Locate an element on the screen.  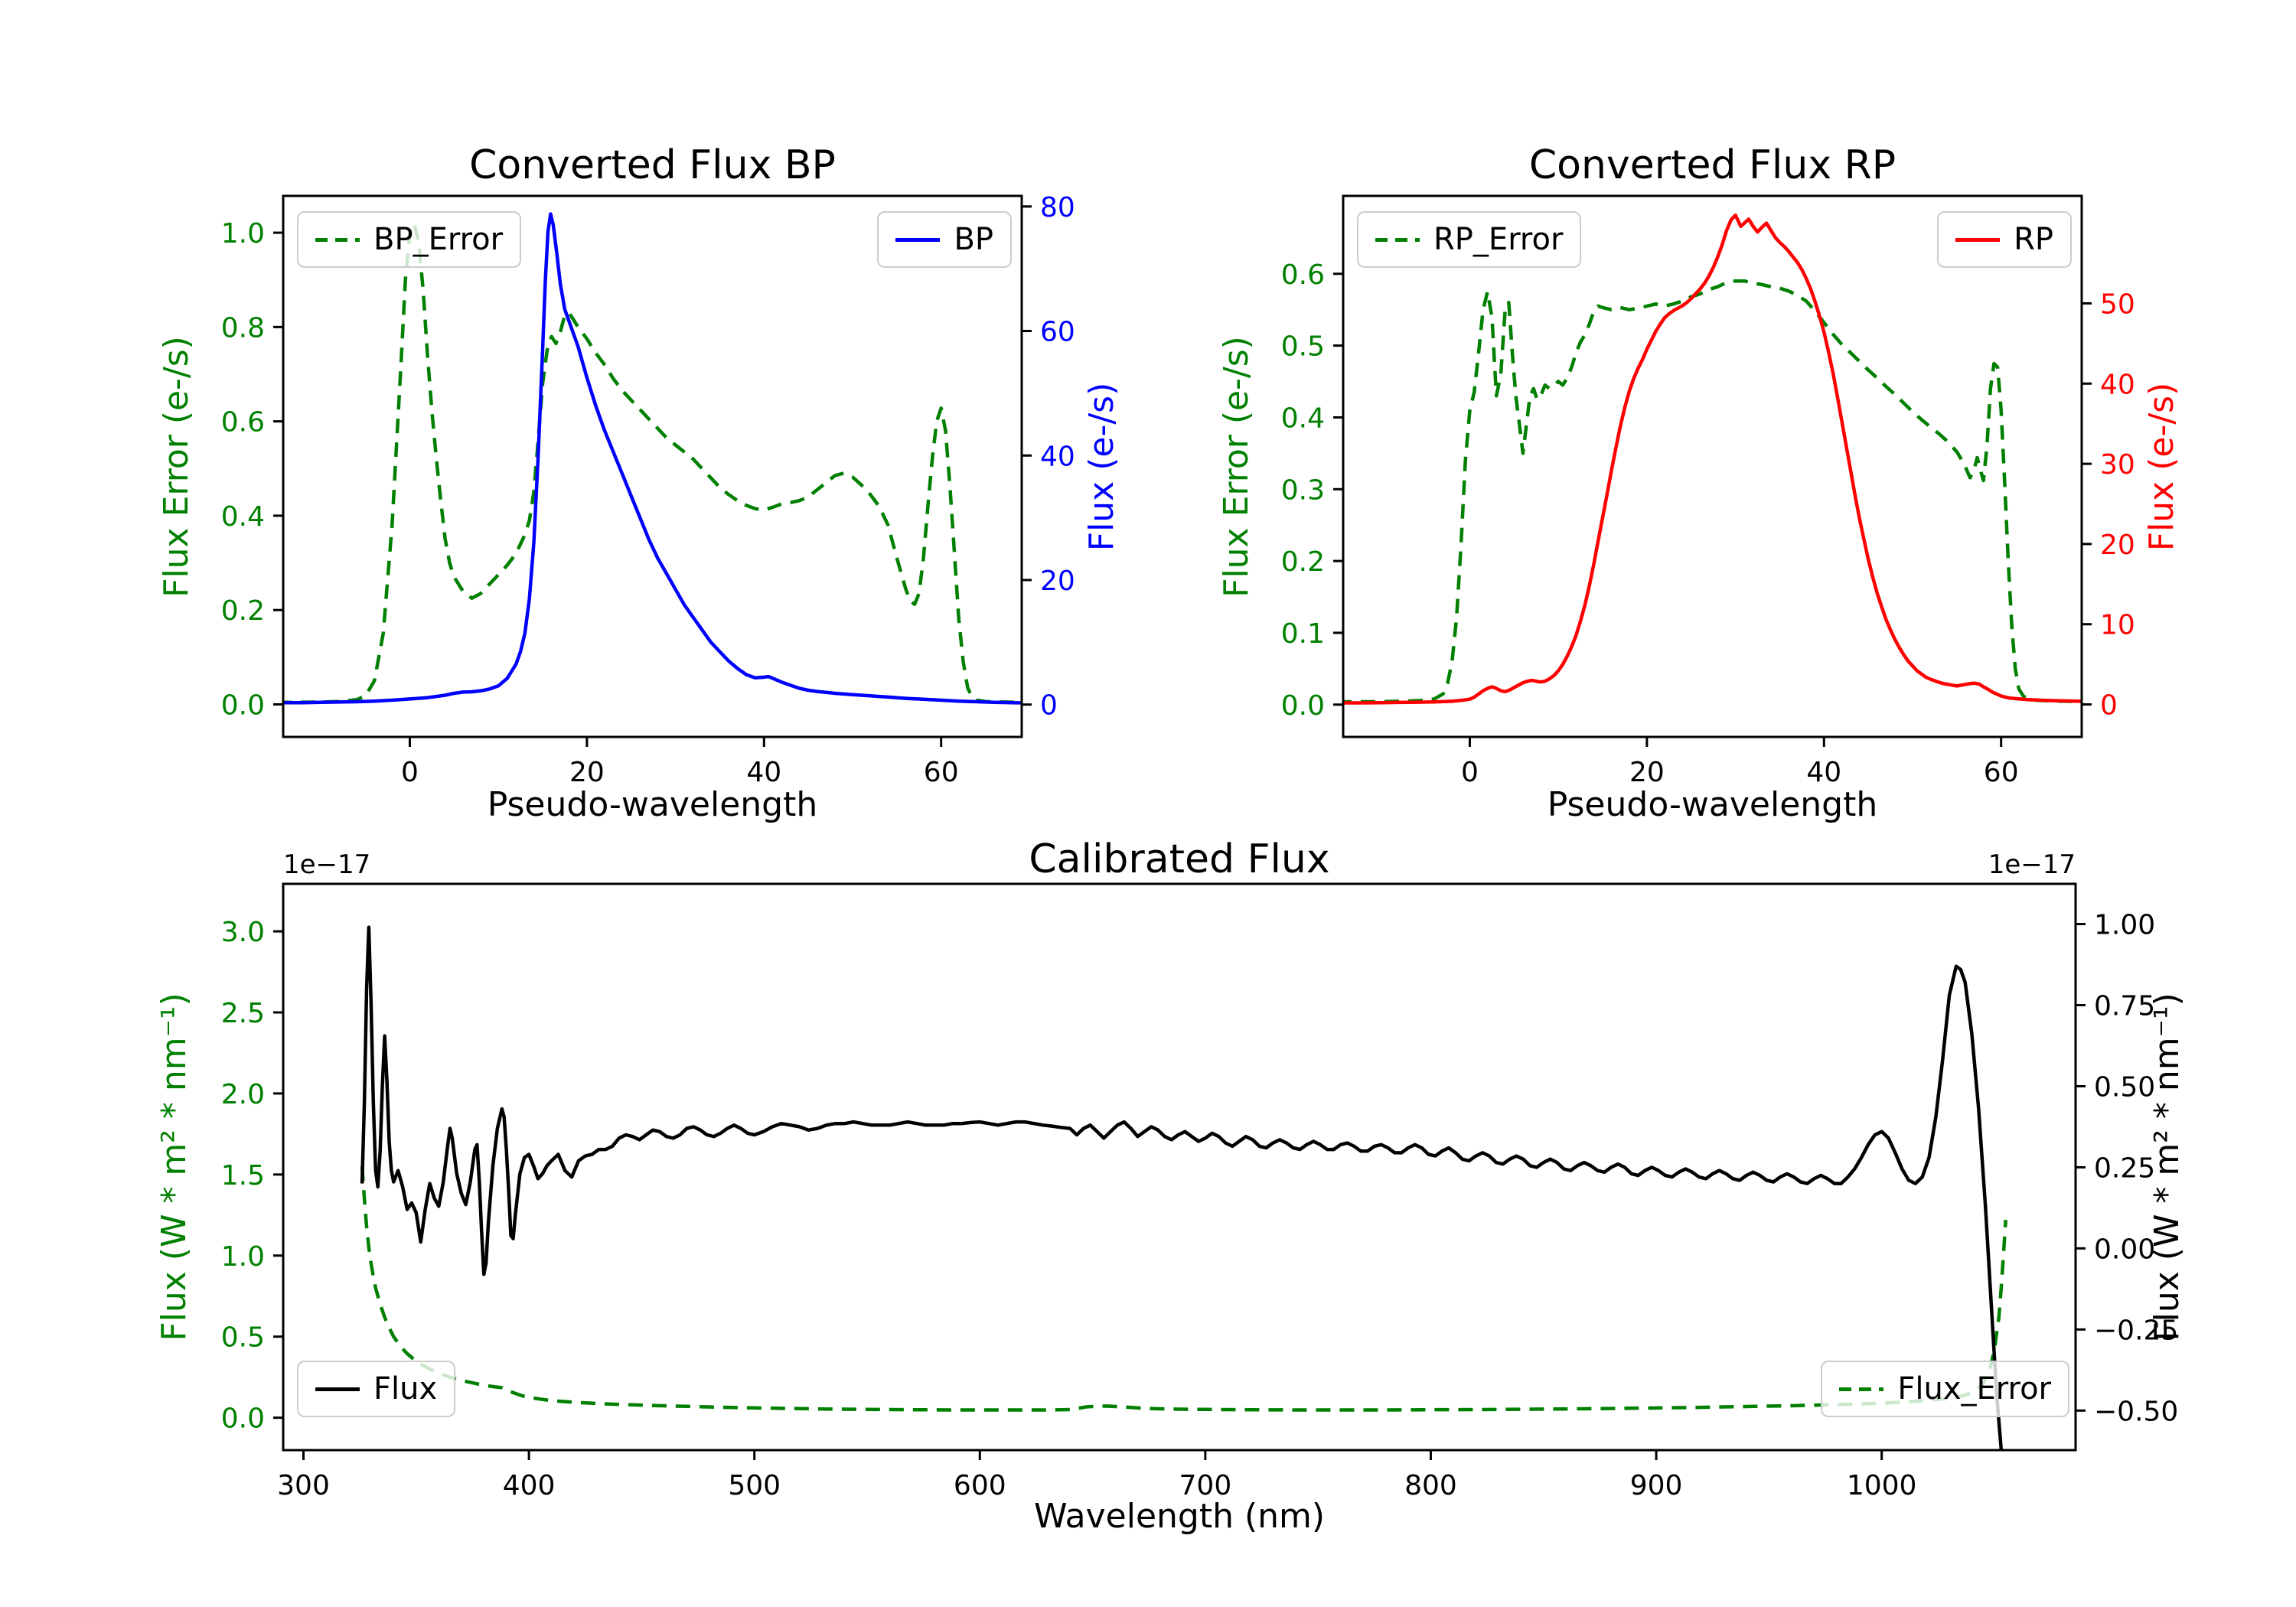
x-tick-label: 600 is located at coordinates (980, 1485).